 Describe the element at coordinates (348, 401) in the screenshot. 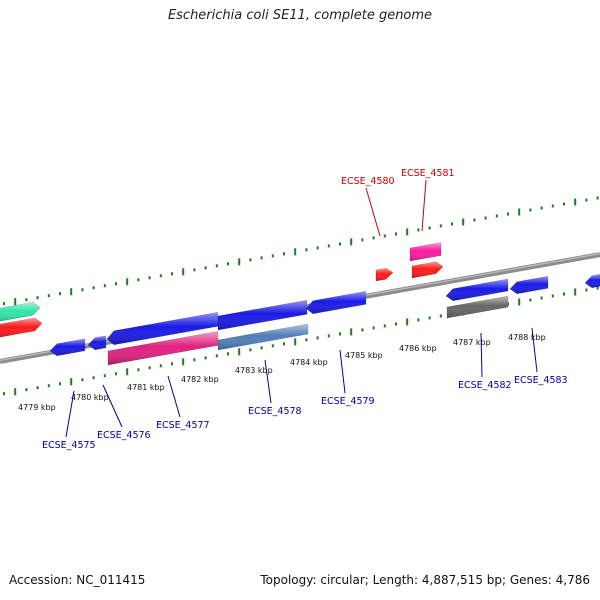

I see `gene-label-reverse: ECSE_4579` at that location.